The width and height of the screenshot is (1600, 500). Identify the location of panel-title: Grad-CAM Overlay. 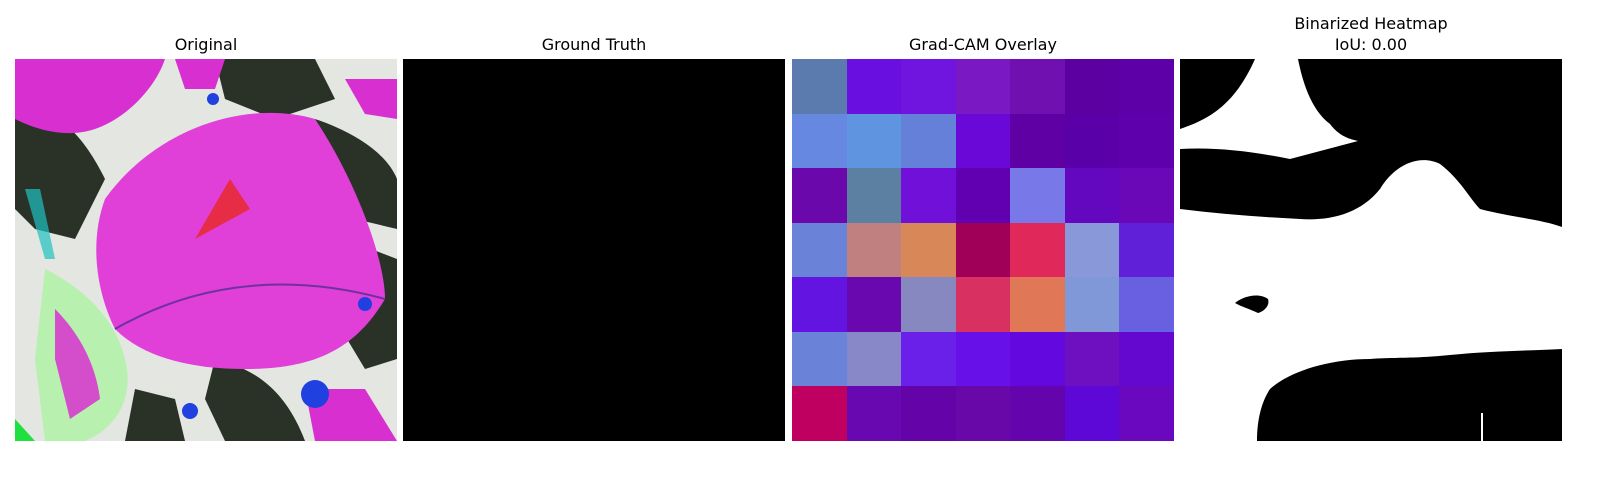
(983, 44).